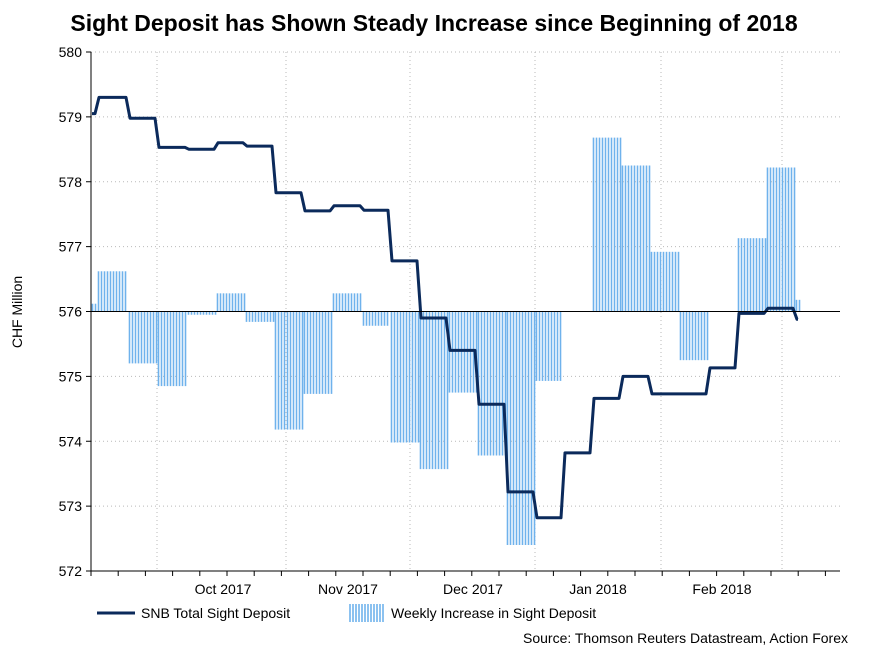 The image size is (869, 653). What do you see at coordinates (493, 613) in the screenshot?
I see `legend-label-bar: Weekly Increase in Sight Deposit` at bounding box center [493, 613].